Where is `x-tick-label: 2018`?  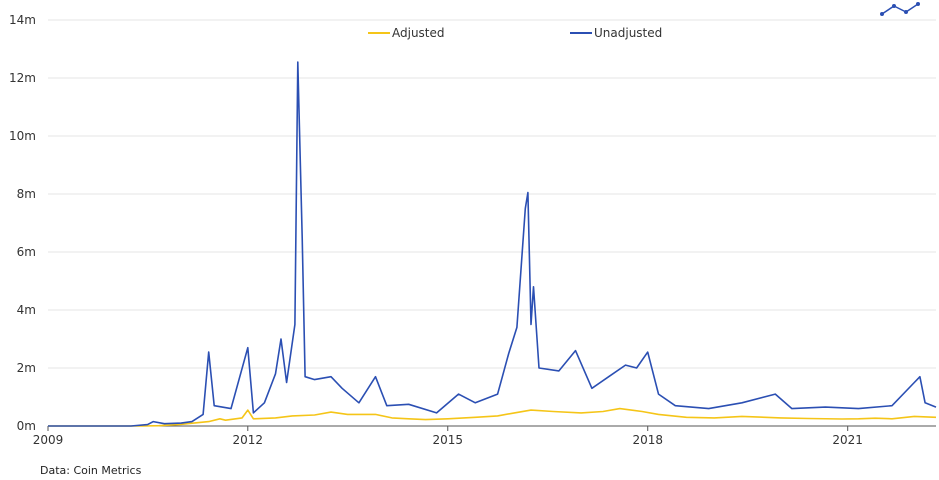
x-tick-label: 2018 is located at coordinates (647, 440).